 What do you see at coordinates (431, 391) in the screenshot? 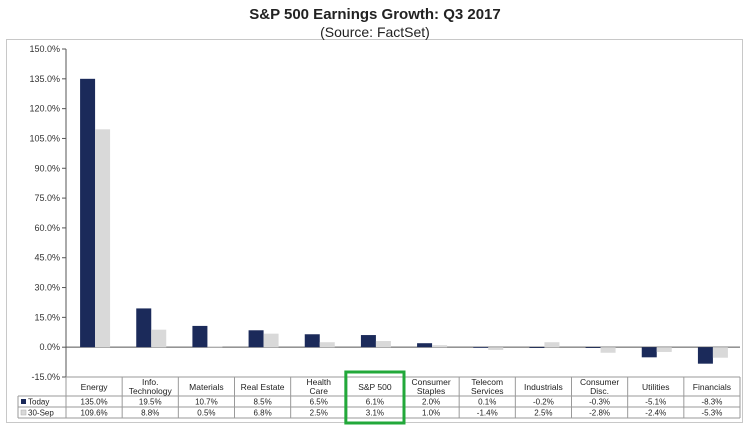
I see `category-label: Staples` at bounding box center [431, 391].